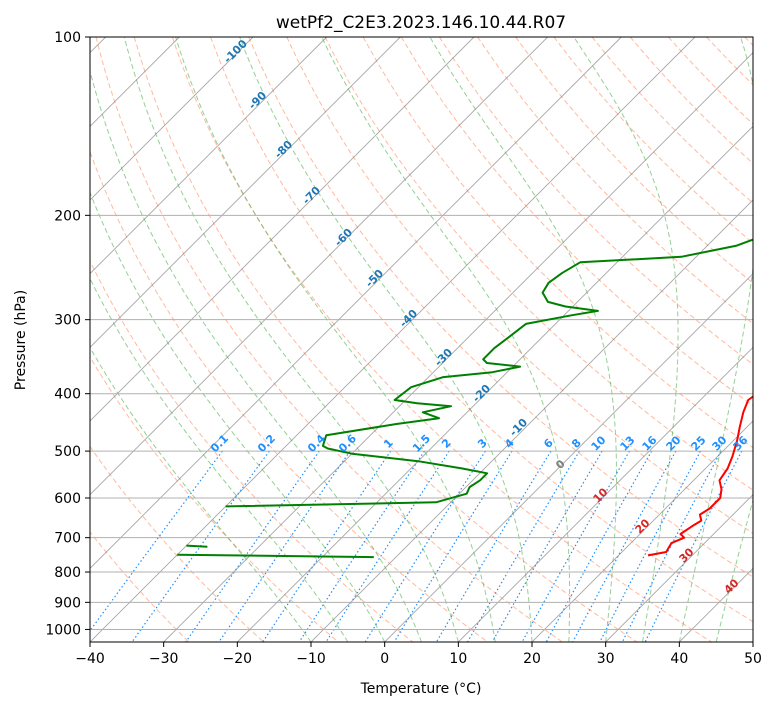 The width and height of the screenshot is (775, 708). What do you see at coordinates (753, 659) in the screenshot?
I see `x-tick-label: 50` at bounding box center [753, 659].